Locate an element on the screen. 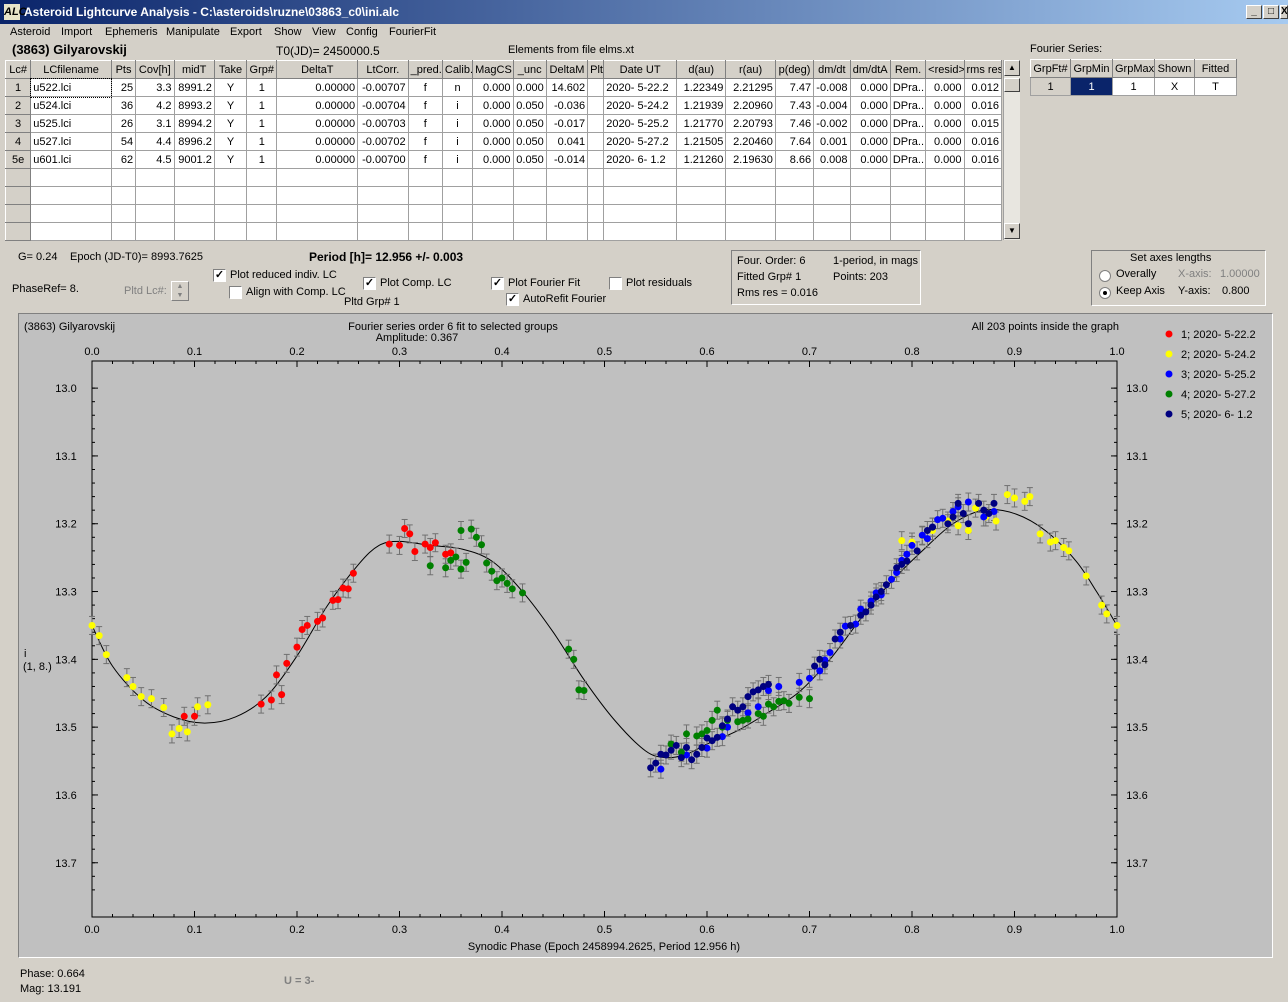 Image resolution: width=1288 pixels, height=1002 pixels. table-cell: 4 is located at coordinates (18, 141).